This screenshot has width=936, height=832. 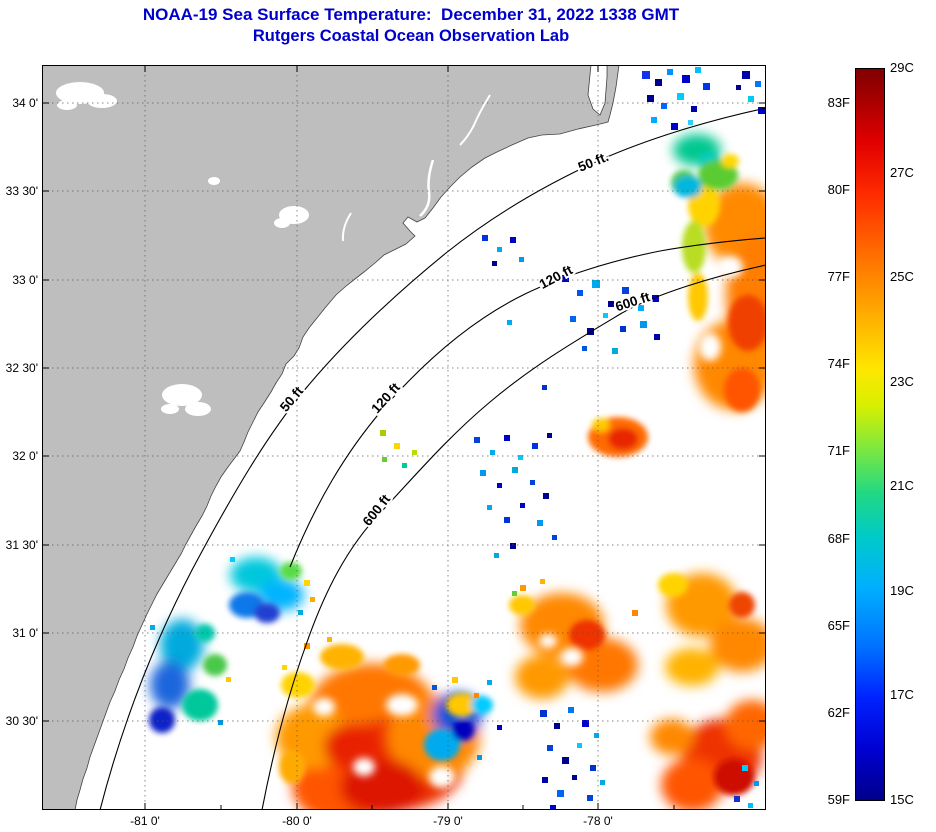 What do you see at coordinates (21, 545) in the screenshot?
I see `y-axis-label: 31 30'` at bounding box center [21, 545].